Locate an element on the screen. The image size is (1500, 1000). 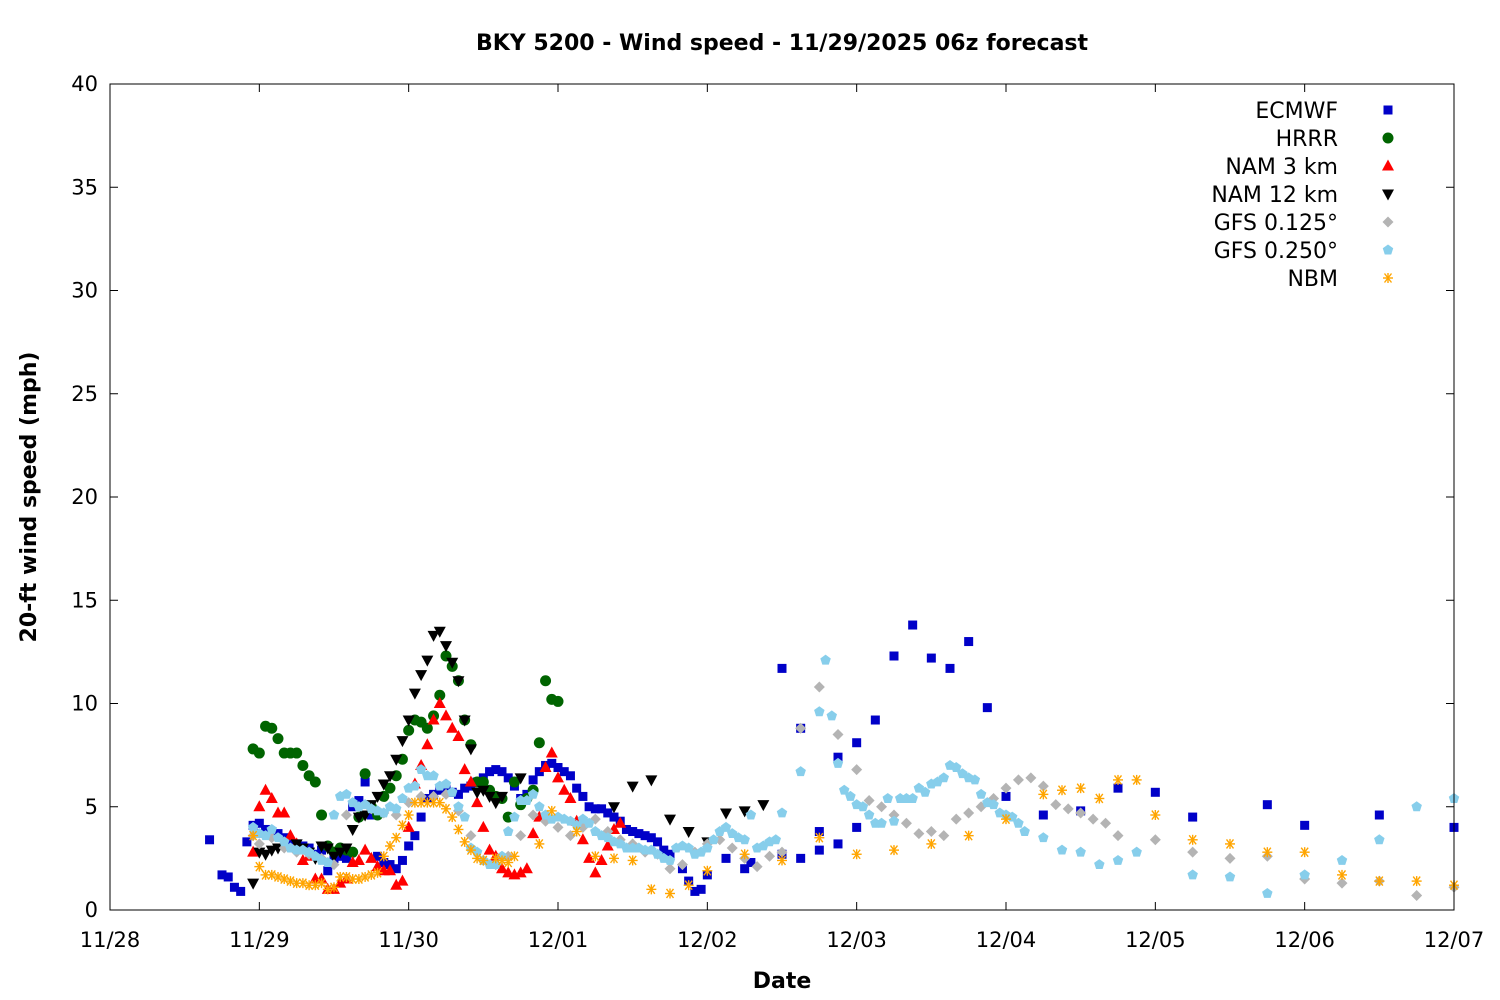
x-tick-label: 11/28 is located at coordinates (110, 940).